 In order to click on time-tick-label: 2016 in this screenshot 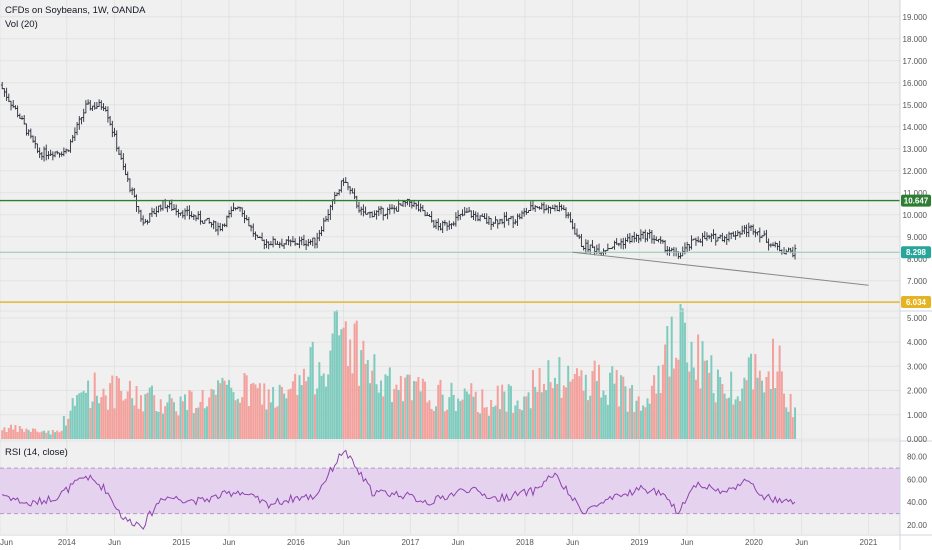, I will do `click(296, 542)`.